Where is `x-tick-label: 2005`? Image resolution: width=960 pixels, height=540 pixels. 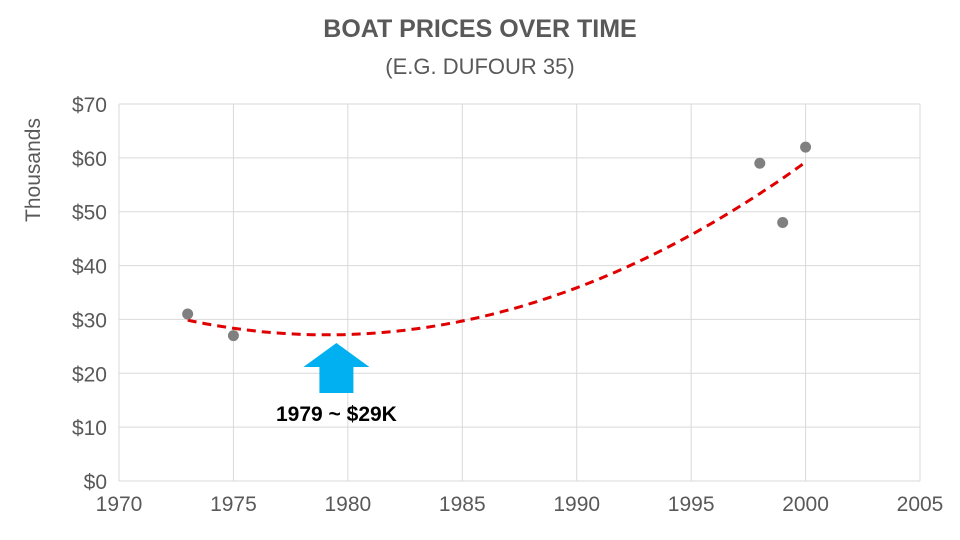
x-tick-label: 2005 is located at coordinates (920, 504).